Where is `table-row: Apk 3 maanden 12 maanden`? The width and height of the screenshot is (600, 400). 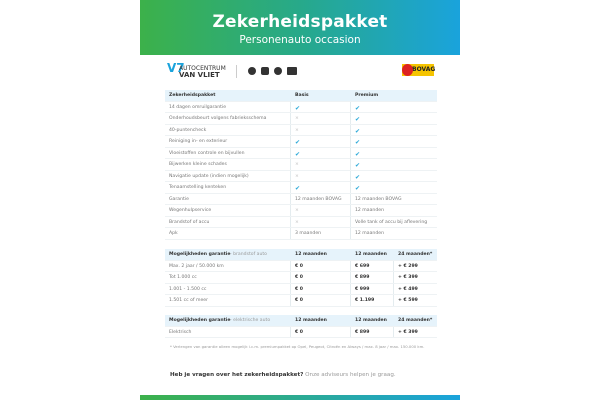 table-row: Apk 3 maanden 12 maanden is located at coordinates (301, 234).